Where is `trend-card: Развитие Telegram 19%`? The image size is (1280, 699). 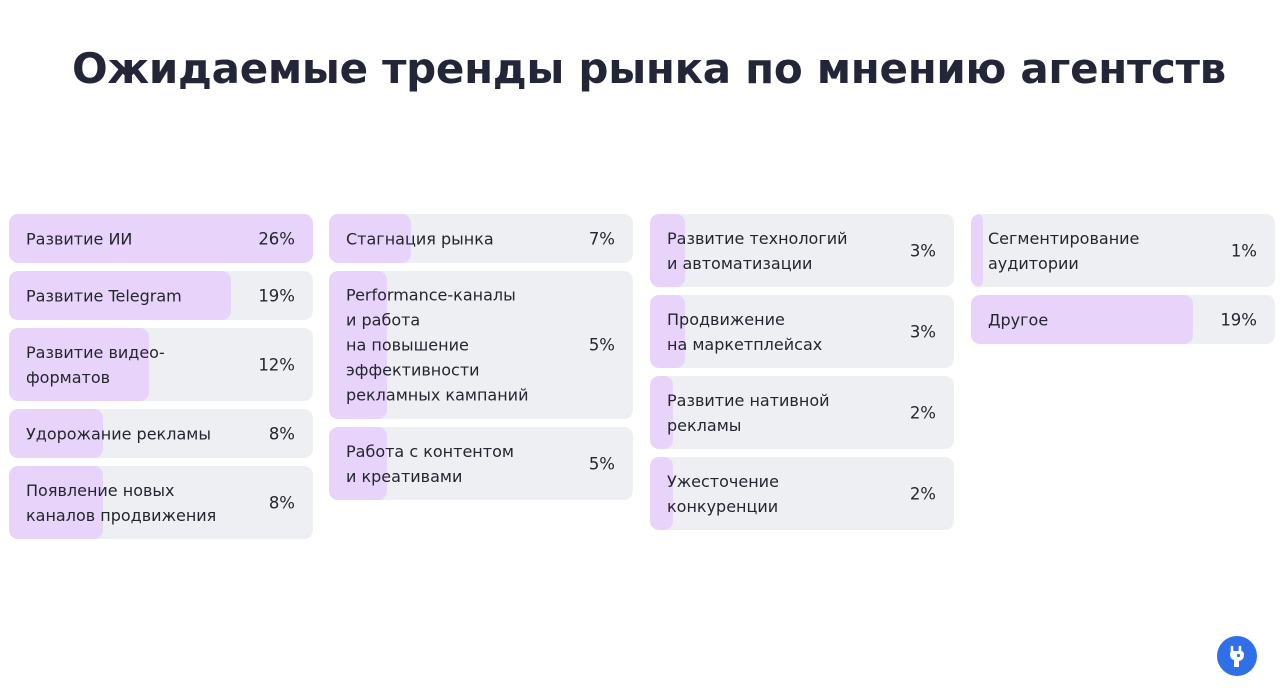
trend-card: Развитие Telegram 19% is located at coordinates (161, 295).